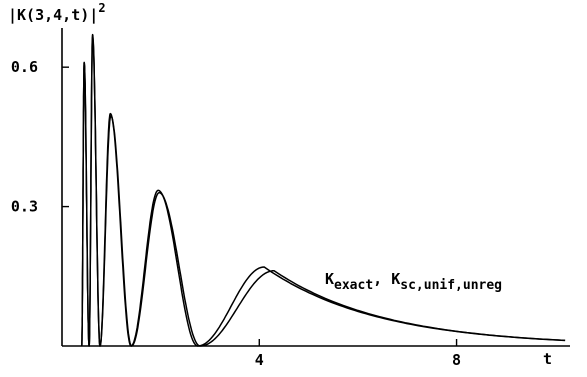 This screenshot has height=377, width=587. What do you see at coordinates (456, 360) in the screenshot?
I see `x-tick-label-1: 8` at bounding box center [456, 360].